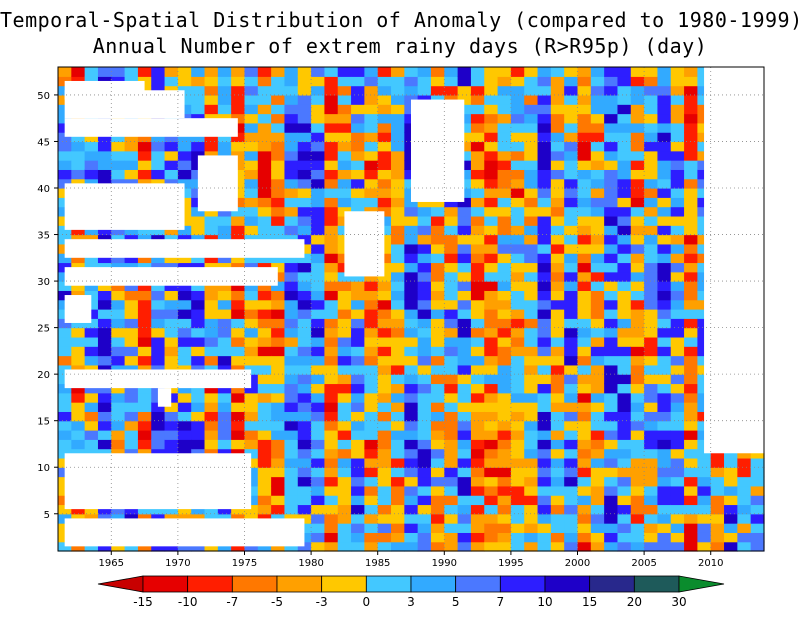 This screenshot has width=800, height=618. Describe the element at coordinates (411, 560) in the screenshot. I see `x-axis: 1965 1970 1975 1980 1985 1990 1995 2000 2005 2010` at that location.